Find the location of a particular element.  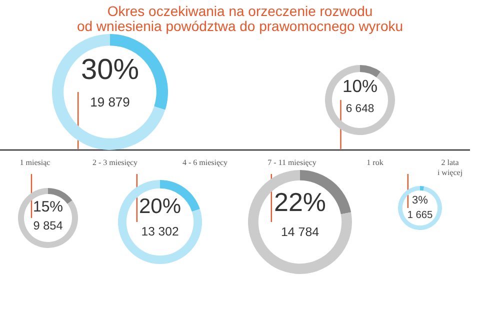

category-label: 2 lata i więcej is located at coordinates (450, 167).